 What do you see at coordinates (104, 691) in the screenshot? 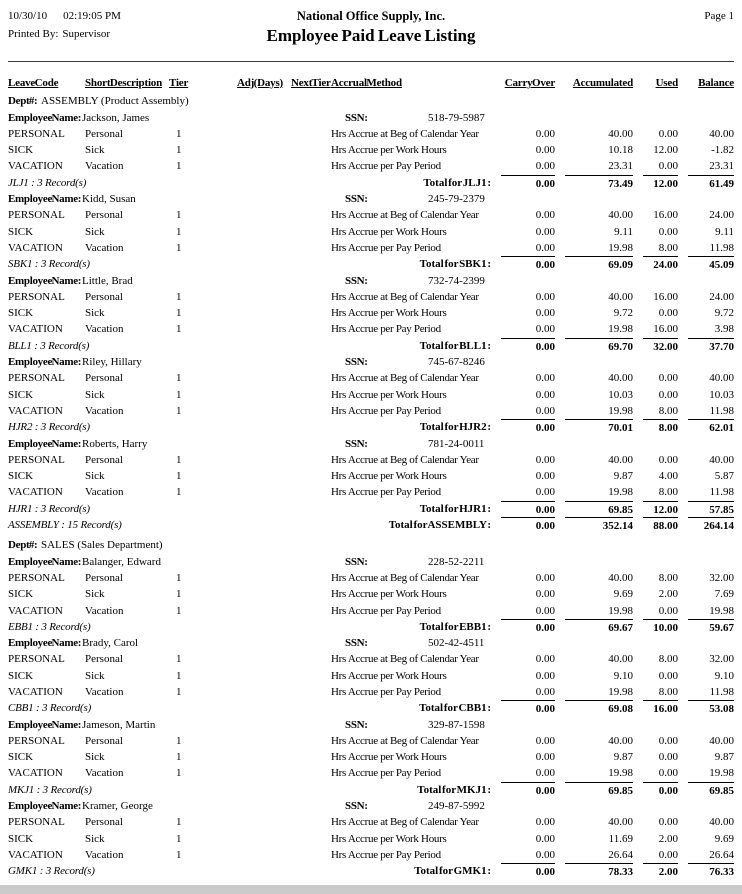
I see `leave-description: Vacation` at bounding box center [104, 691].